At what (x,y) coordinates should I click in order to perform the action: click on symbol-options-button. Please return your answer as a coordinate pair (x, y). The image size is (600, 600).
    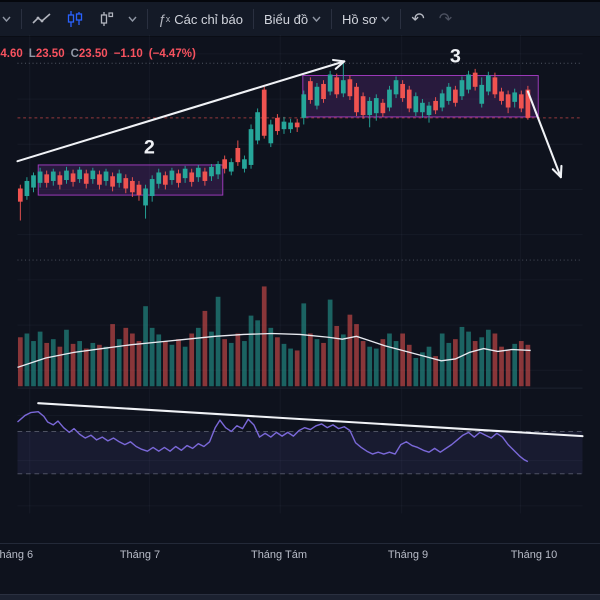
    Looking at the image, I should click on (9, 19).